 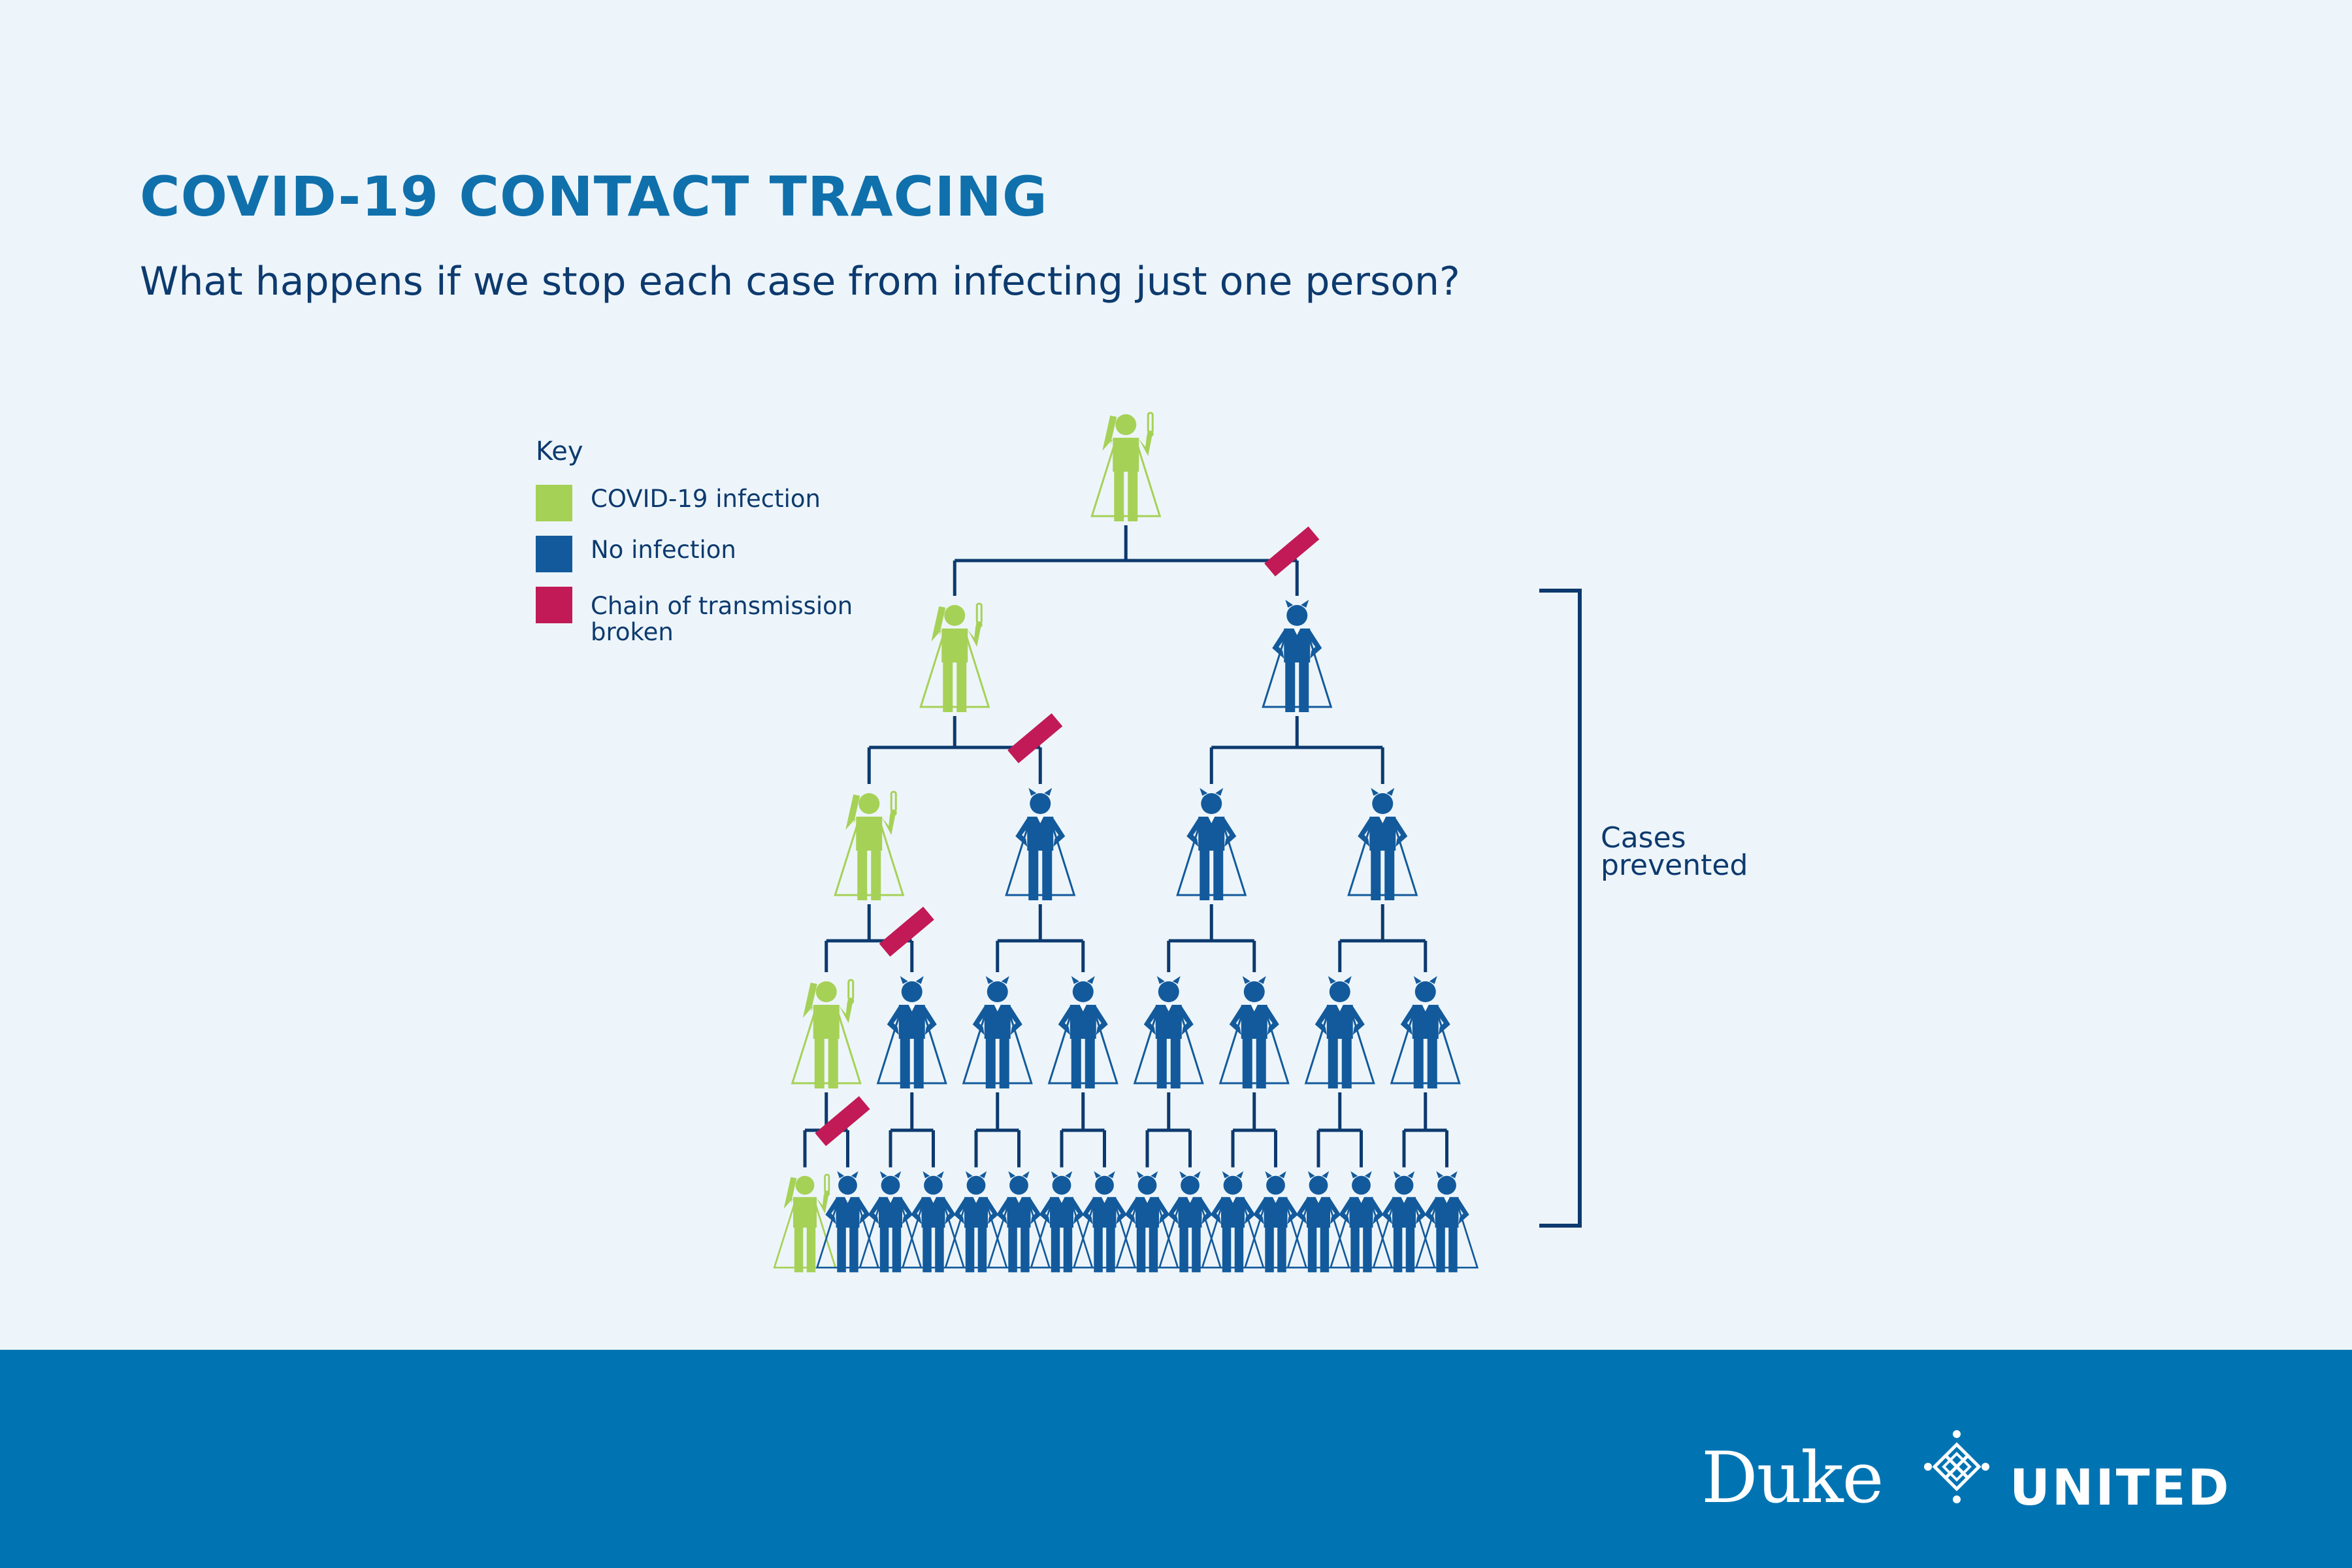 What do you see at coordinates (594, 197) in the screenshot?
I see `page-title: COVID-19 CONTACT TRACING` at bounding box center [594, 197].